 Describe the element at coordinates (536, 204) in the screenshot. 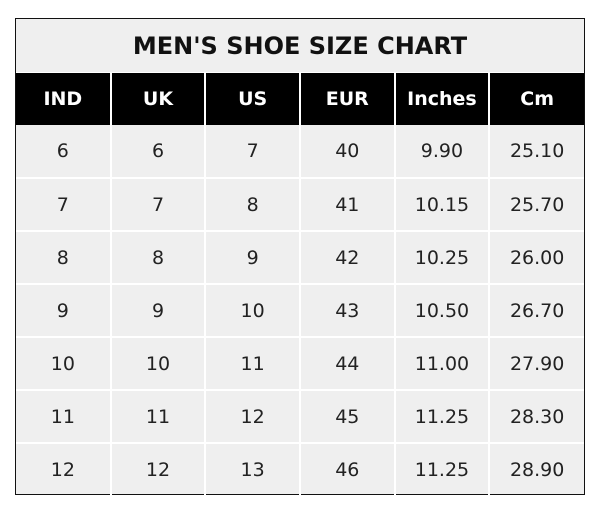

I see `table-cell: 25.70` at that location.